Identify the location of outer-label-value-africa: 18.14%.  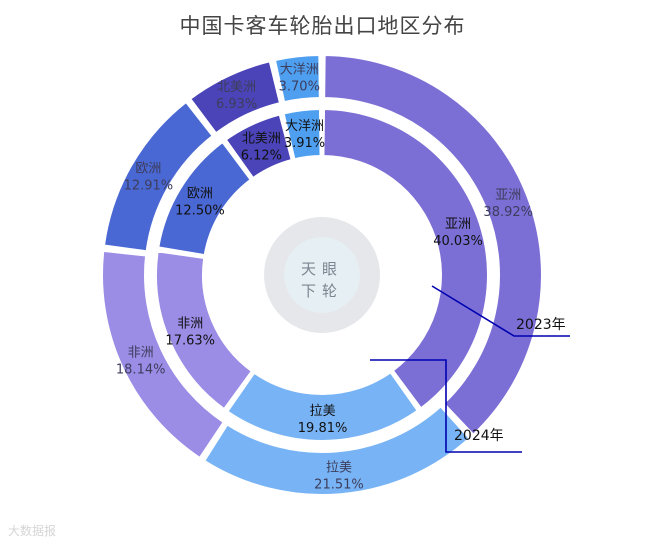
(141, 369).